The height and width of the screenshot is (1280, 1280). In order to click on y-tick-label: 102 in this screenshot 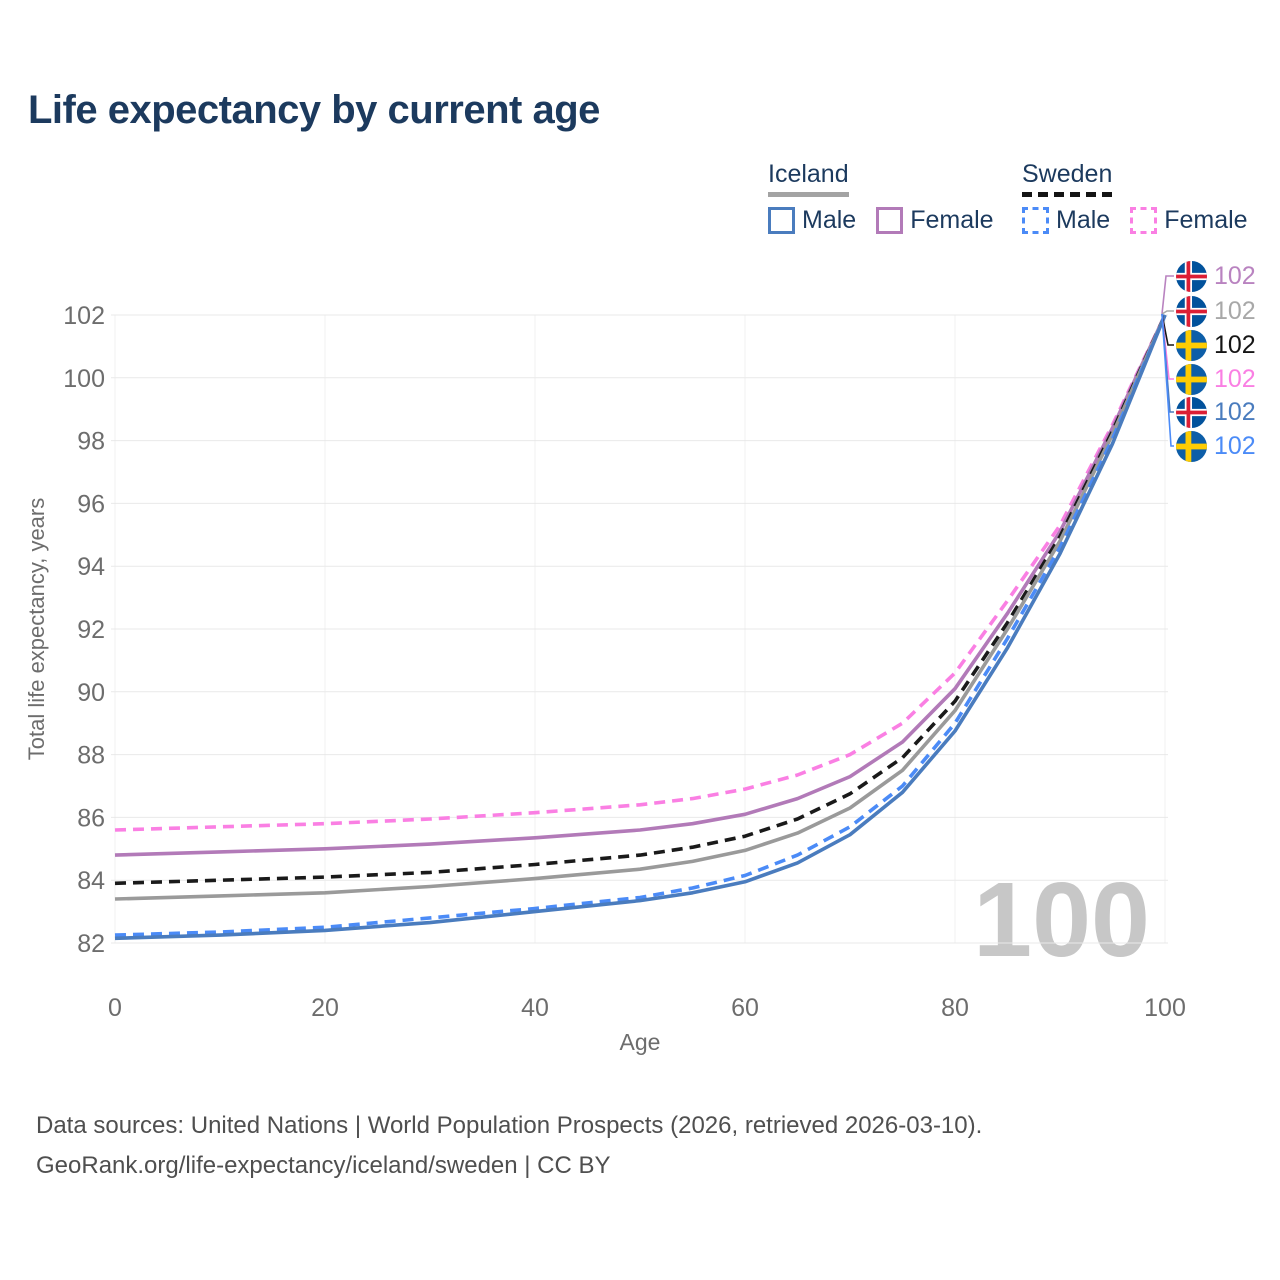, I will do `click(84, 316)`.